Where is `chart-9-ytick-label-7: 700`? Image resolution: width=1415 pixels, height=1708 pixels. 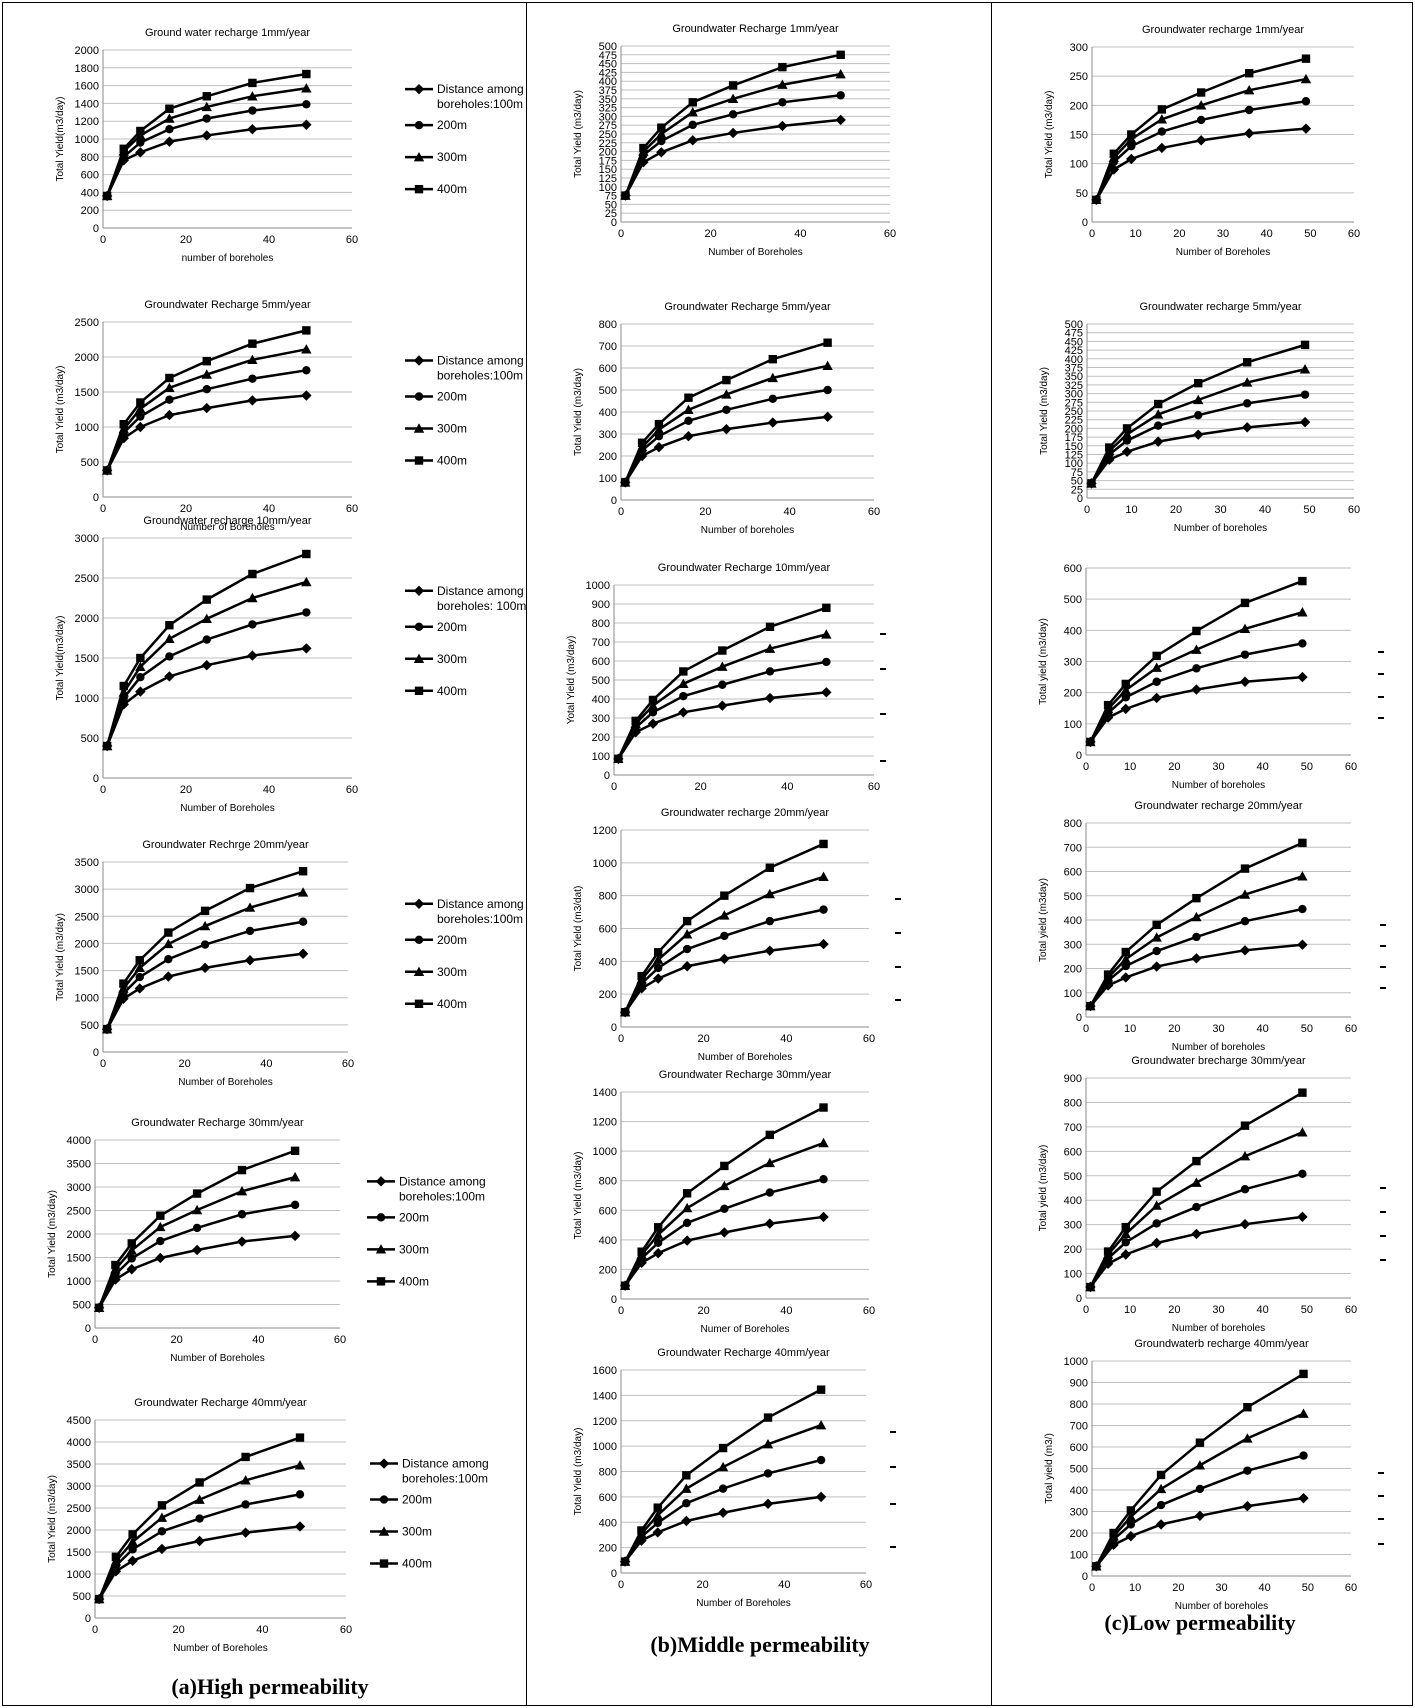
chart-9-ytick-label-7: 700 is located at coordinates (601, 643).